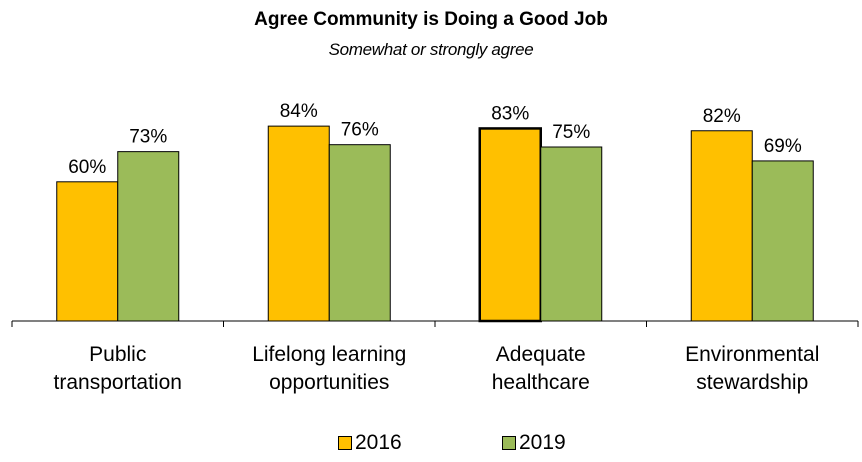  I want to click on category-label-line: opportunities, so click(329, 382).